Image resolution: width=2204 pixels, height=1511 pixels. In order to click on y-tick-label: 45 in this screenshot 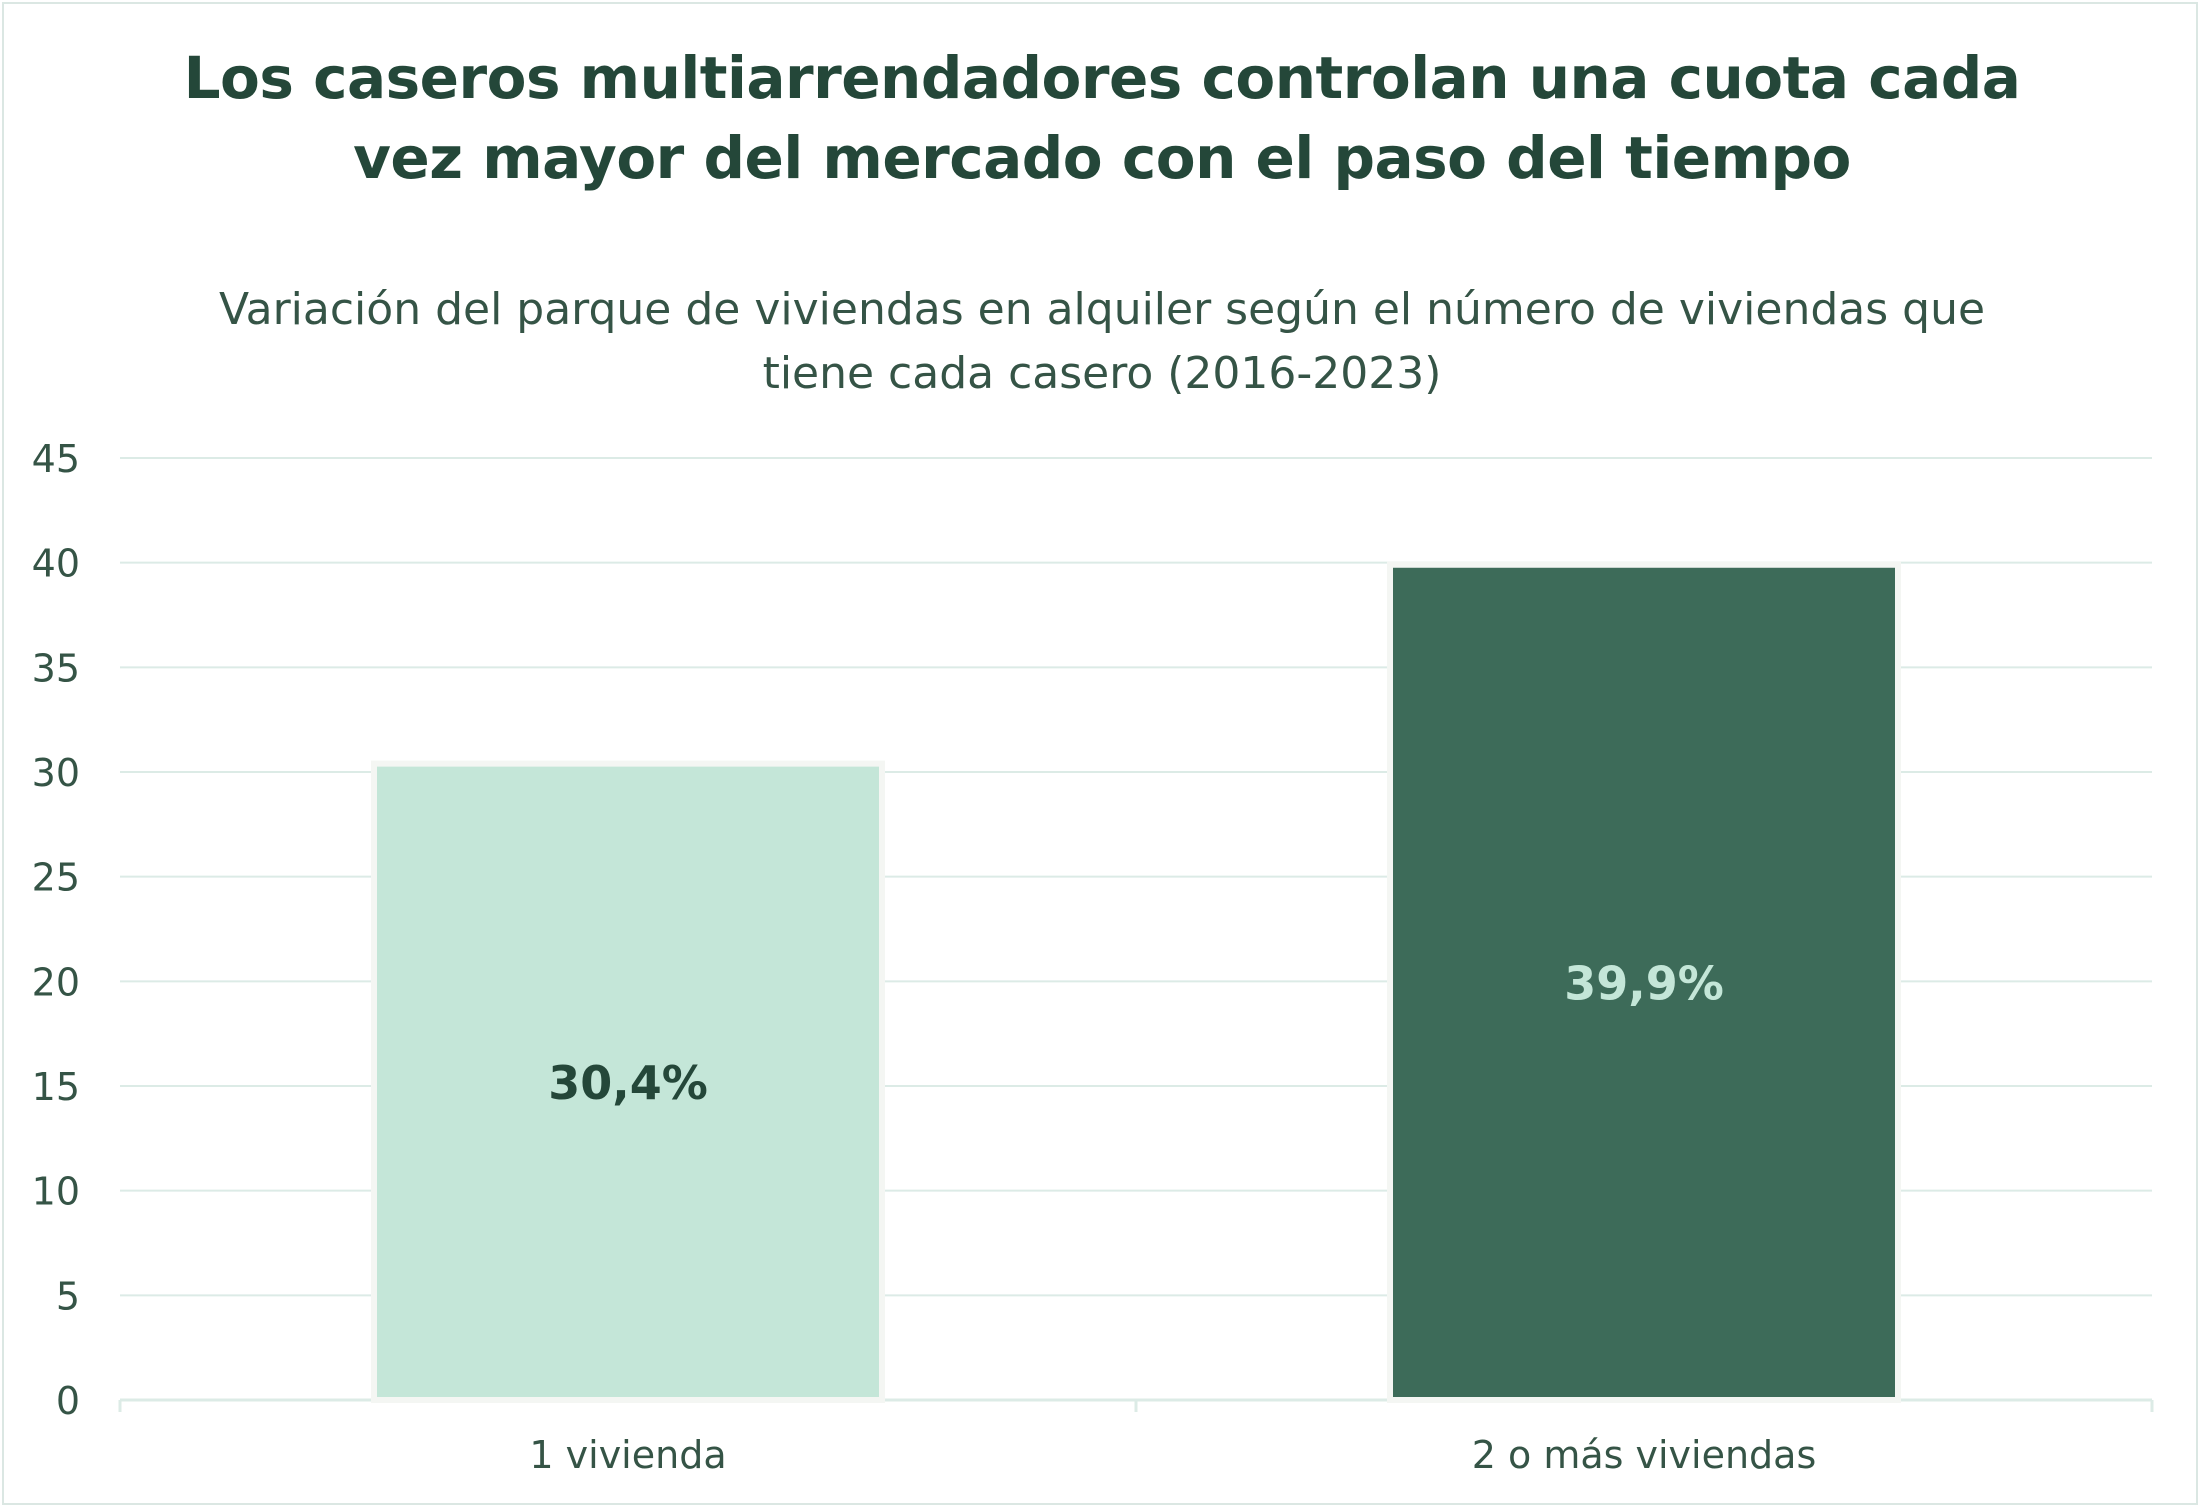, I will do `click(56, 459)`.